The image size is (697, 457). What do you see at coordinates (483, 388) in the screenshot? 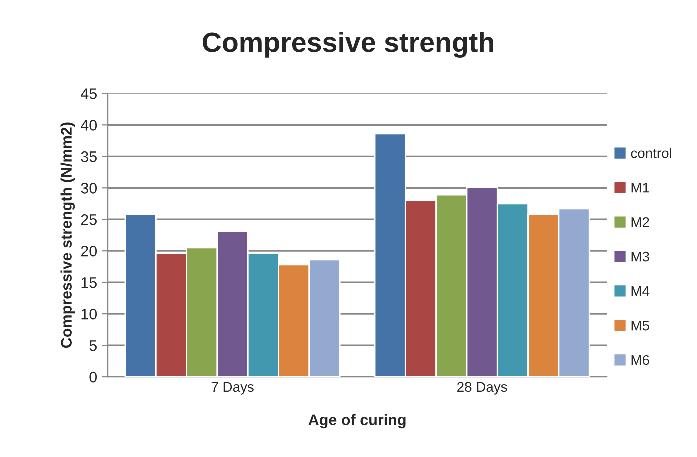
I see `x-tick-label: 28 Days` at bounding box center [483, 388].